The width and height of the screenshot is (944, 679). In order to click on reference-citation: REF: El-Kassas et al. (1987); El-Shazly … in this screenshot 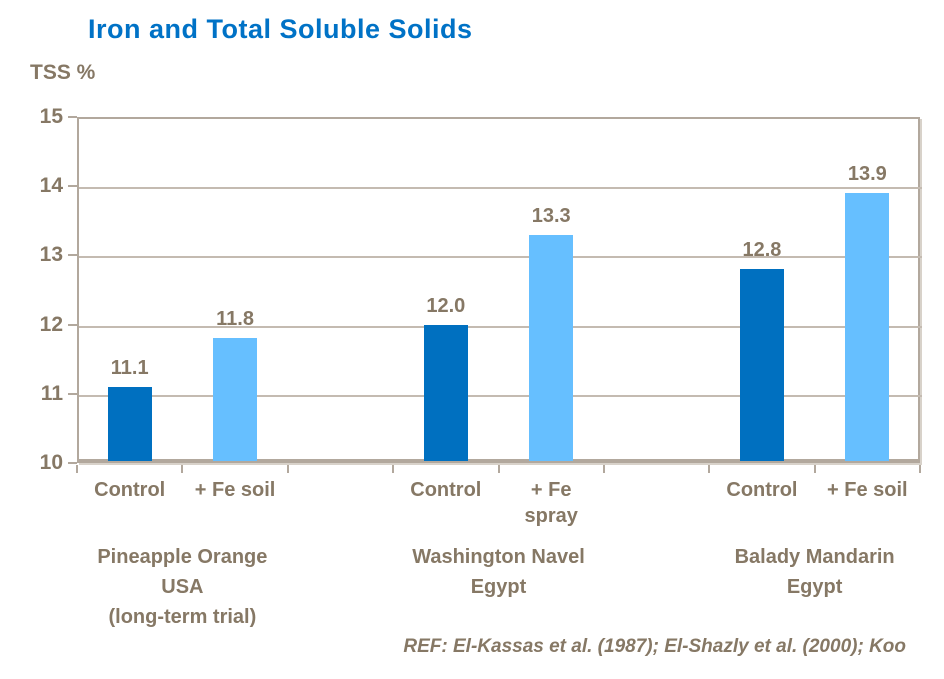, I will do `click(654, 646)`.